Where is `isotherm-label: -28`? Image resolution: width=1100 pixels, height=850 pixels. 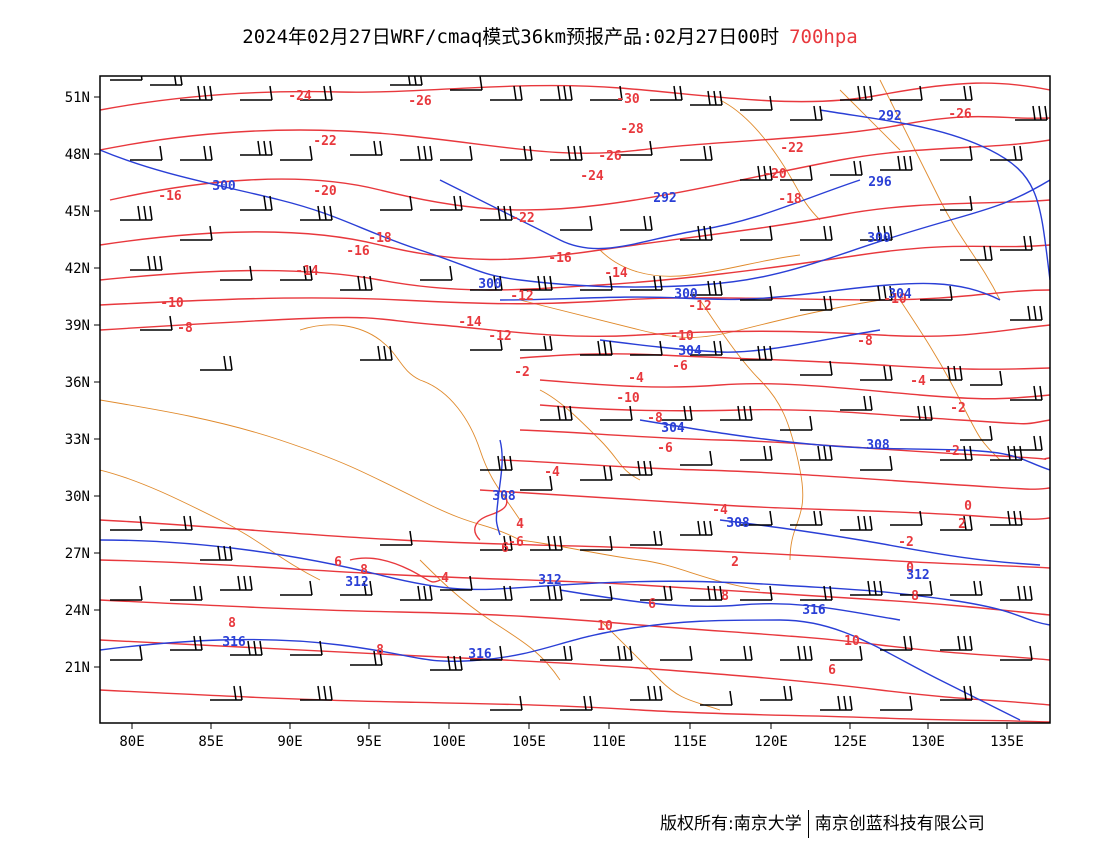
isotherm-label: -28 is located at coordinates (632, 129).